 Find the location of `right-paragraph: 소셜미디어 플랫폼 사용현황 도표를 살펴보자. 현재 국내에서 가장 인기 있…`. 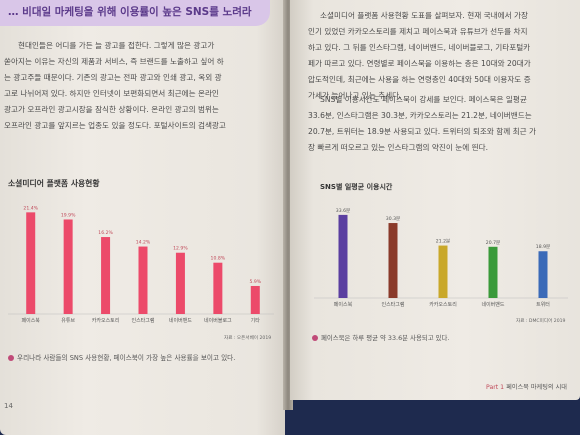

right-paragraph: 소셜미디어 플랫폼 사용현황 도표를 살펴보자. 현재 국내에서 가장 인기 있… is located at coordinates (439, 56).